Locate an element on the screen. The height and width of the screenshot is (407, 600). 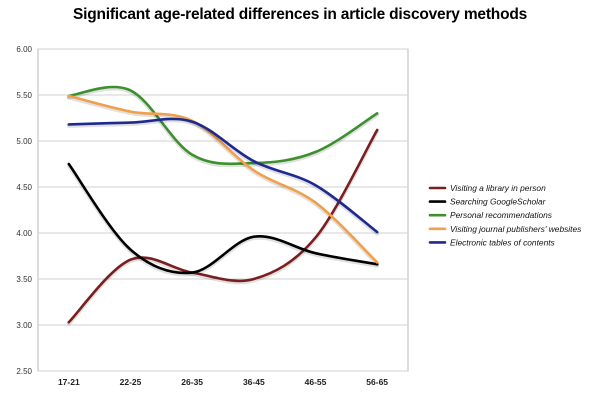
legend-label: Visiting journal publishers' websites is located at coordinates (516, 229).